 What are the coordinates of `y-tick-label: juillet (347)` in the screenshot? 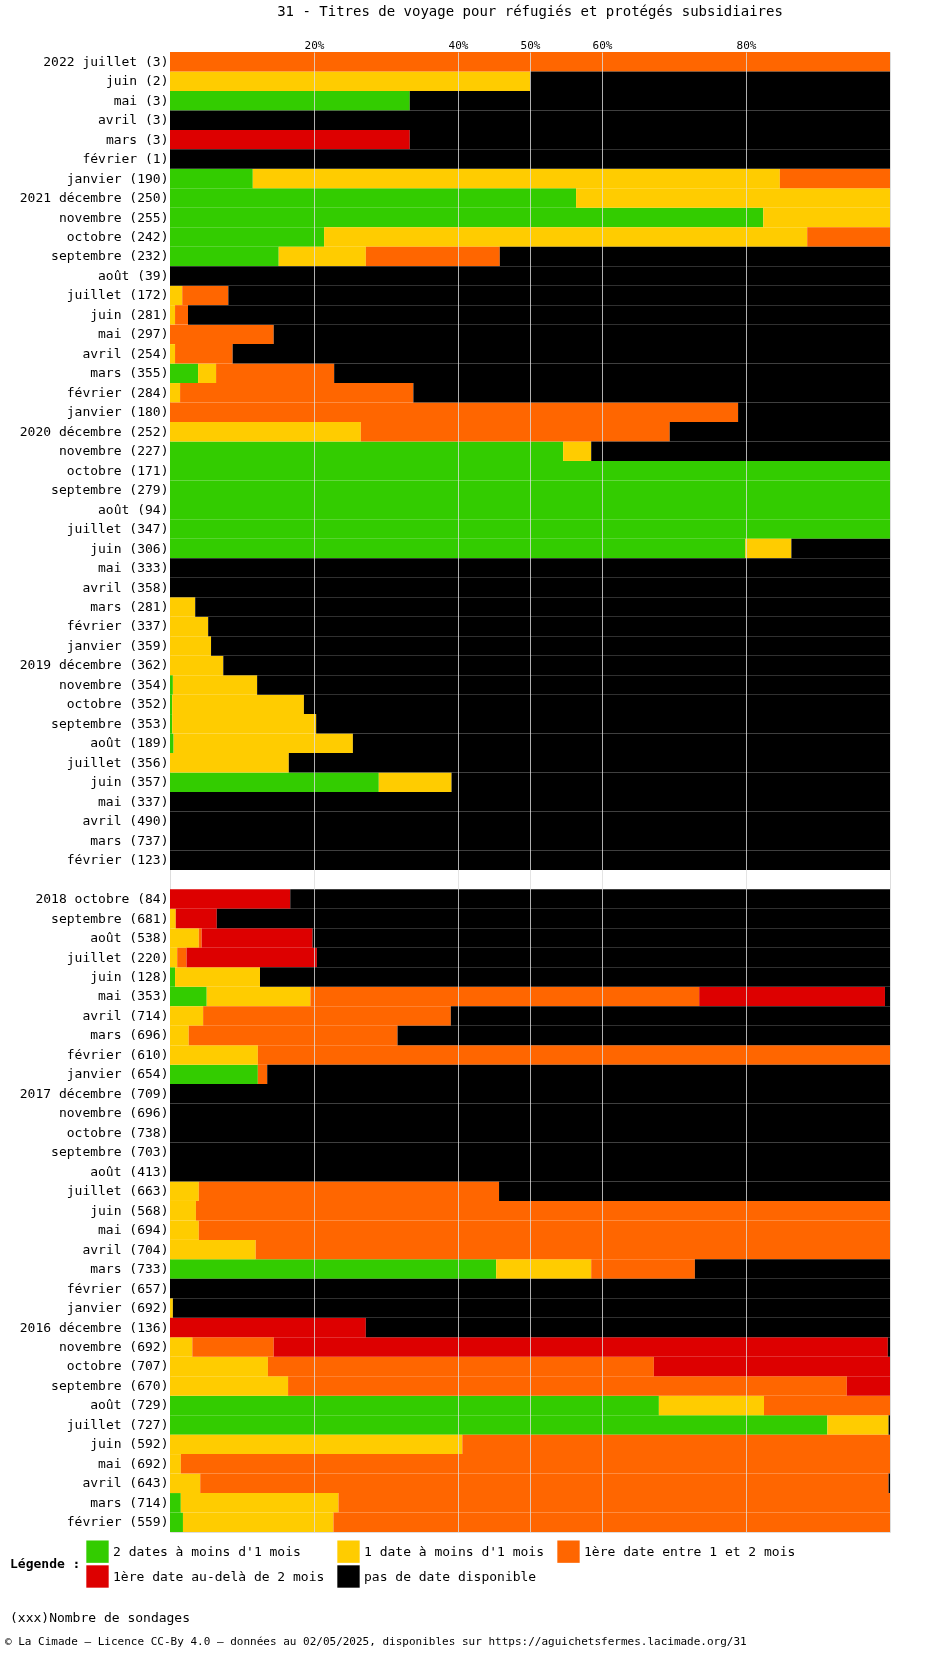 It's located at (117, 529).